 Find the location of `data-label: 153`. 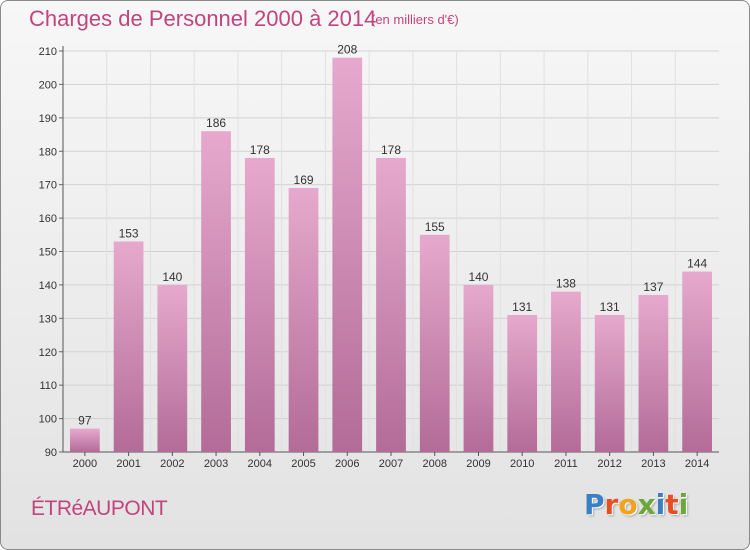

data-label: 153 is located at coordinates (129, 233).